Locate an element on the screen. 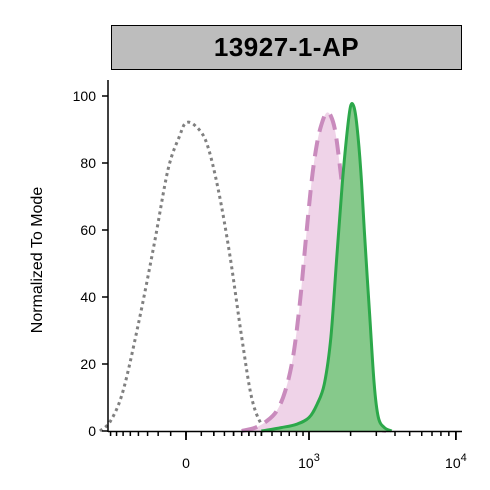 The height and width of the screenshot is (490, 490). chart-title: 13927-1-AP is located at coordinates (286, 47).